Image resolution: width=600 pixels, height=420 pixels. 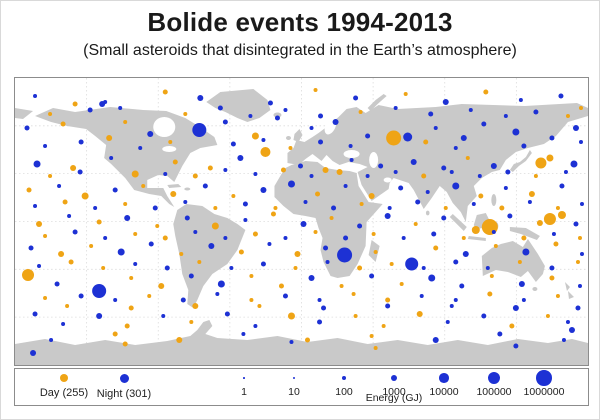 What do you see at coordinates (344, 392) in the screenshot?
I see `energy-tick-label: 100` at bounding box center [344, 392].